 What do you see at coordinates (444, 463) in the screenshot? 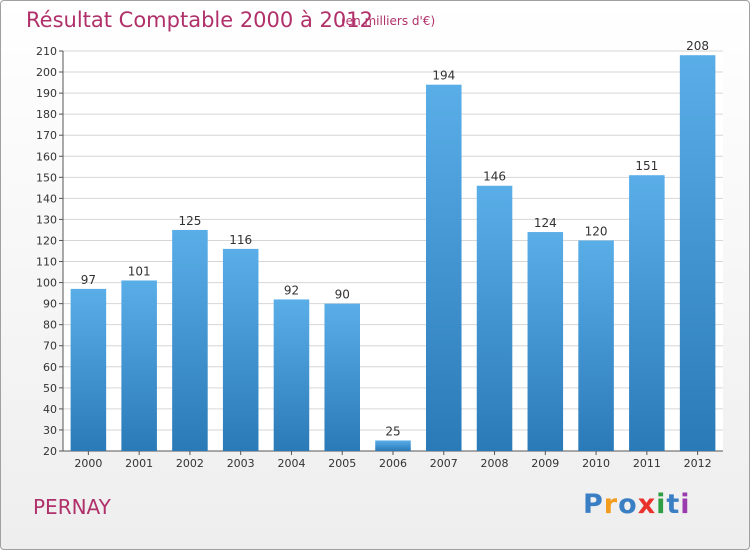
I see `x-tick-label-2007: 2007` at bounding box center [444, 463].